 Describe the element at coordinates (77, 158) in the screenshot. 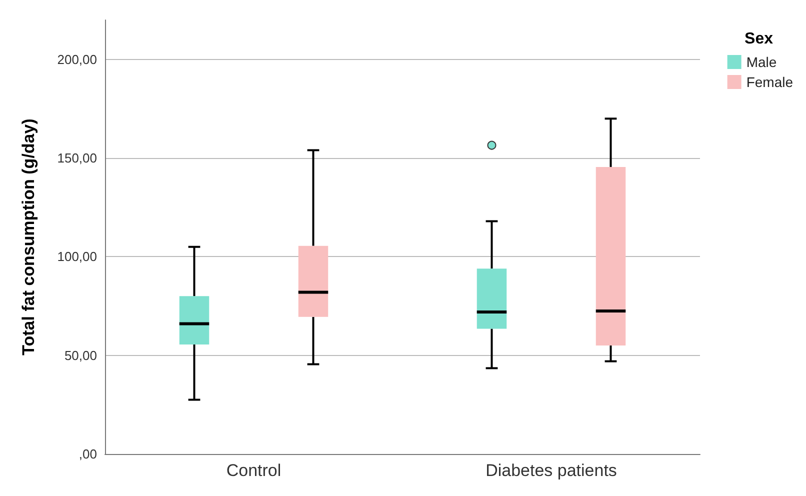

I see `y-tick-label: 150,00` at that location.